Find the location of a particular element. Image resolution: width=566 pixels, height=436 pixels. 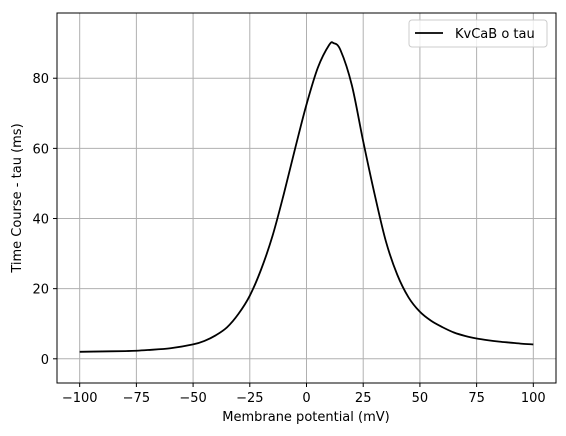

y-tick-label: 20 is located at coordinates (40, 290).